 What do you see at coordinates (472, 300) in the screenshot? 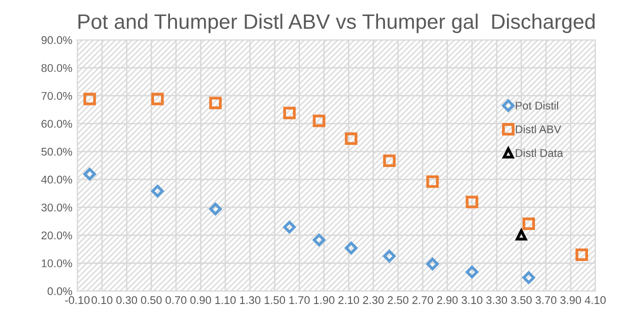
I see `x-tick-label: 3.10` at bounding box center [472, 300].